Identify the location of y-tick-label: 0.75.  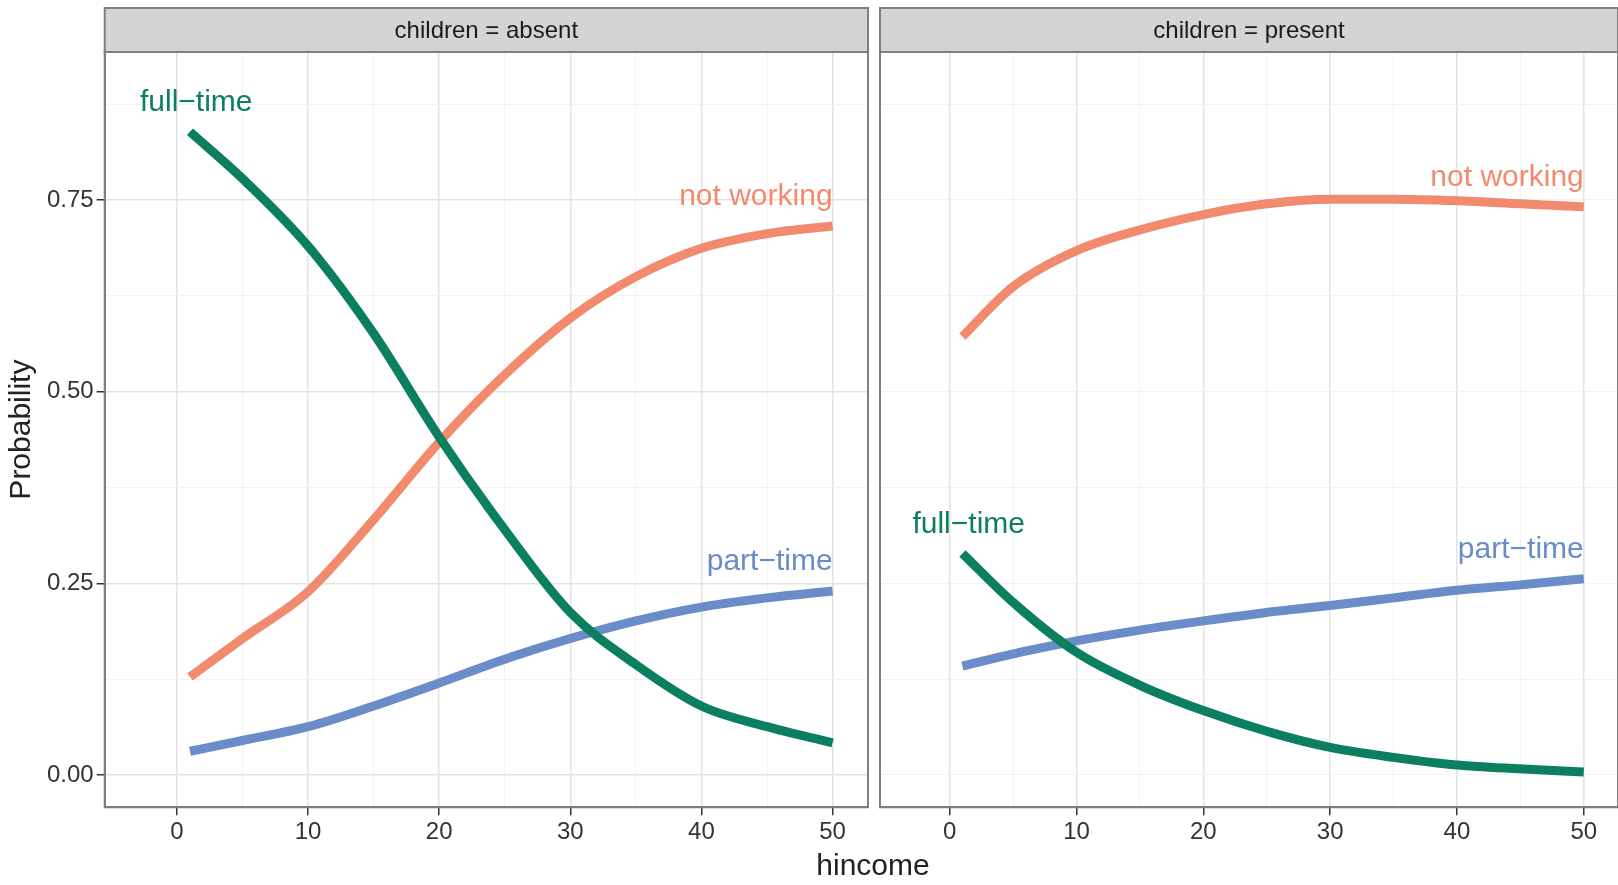
(70, 198).